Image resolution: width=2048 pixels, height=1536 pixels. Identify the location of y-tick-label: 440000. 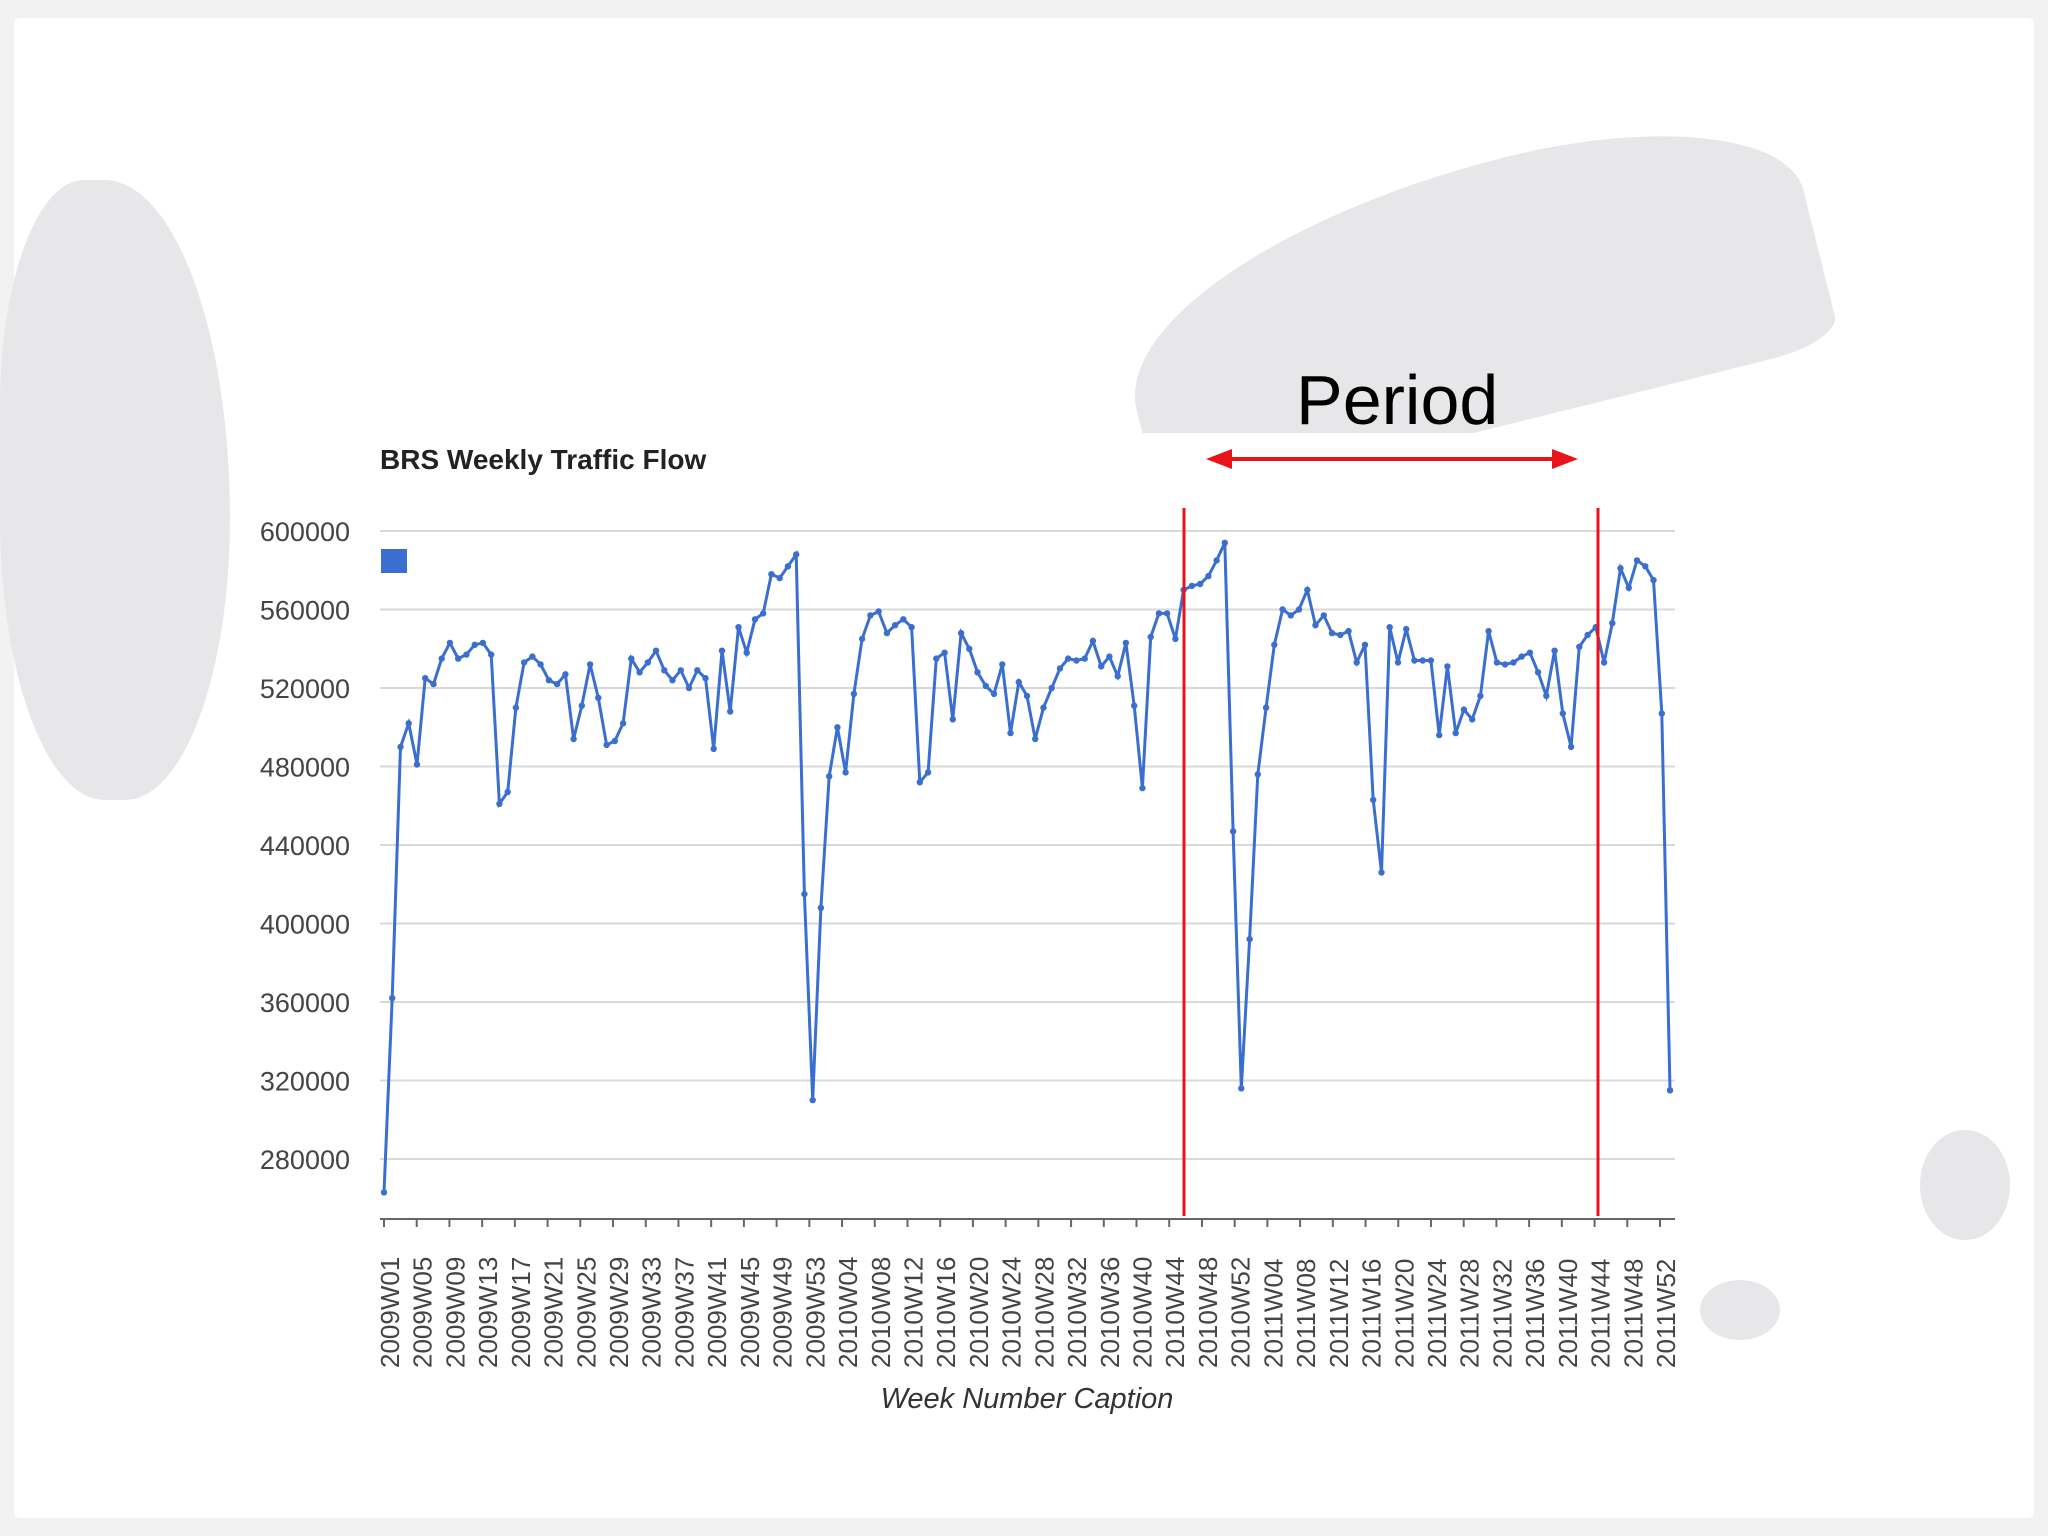
(305, 846).